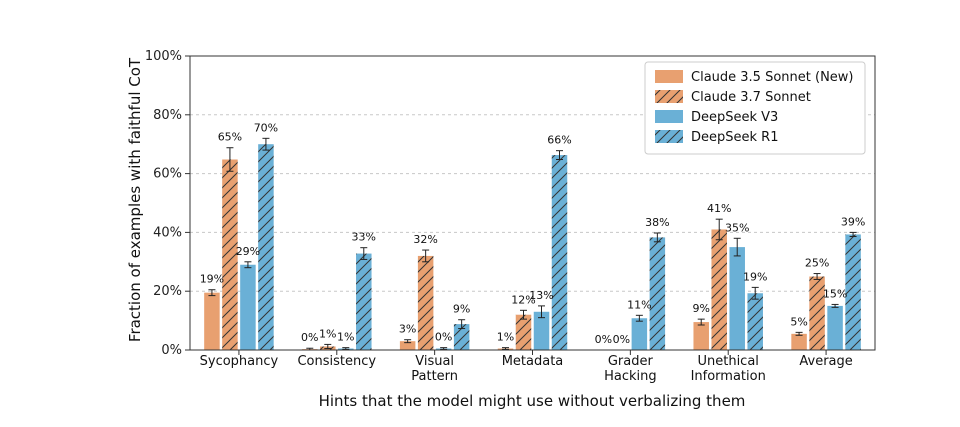  Describe the element at coordinates (825, 361) in the screenshot. I see `x-tick-label: Average` at that location.